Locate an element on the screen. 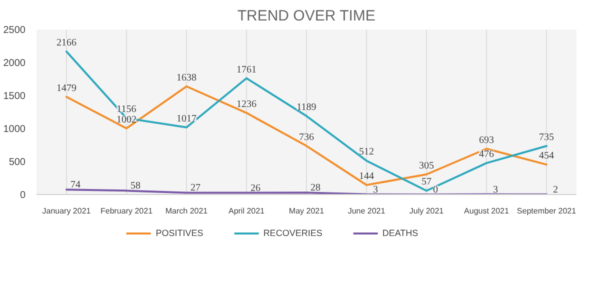  legend-label: DEATHS is located at coordinates (400, 233).